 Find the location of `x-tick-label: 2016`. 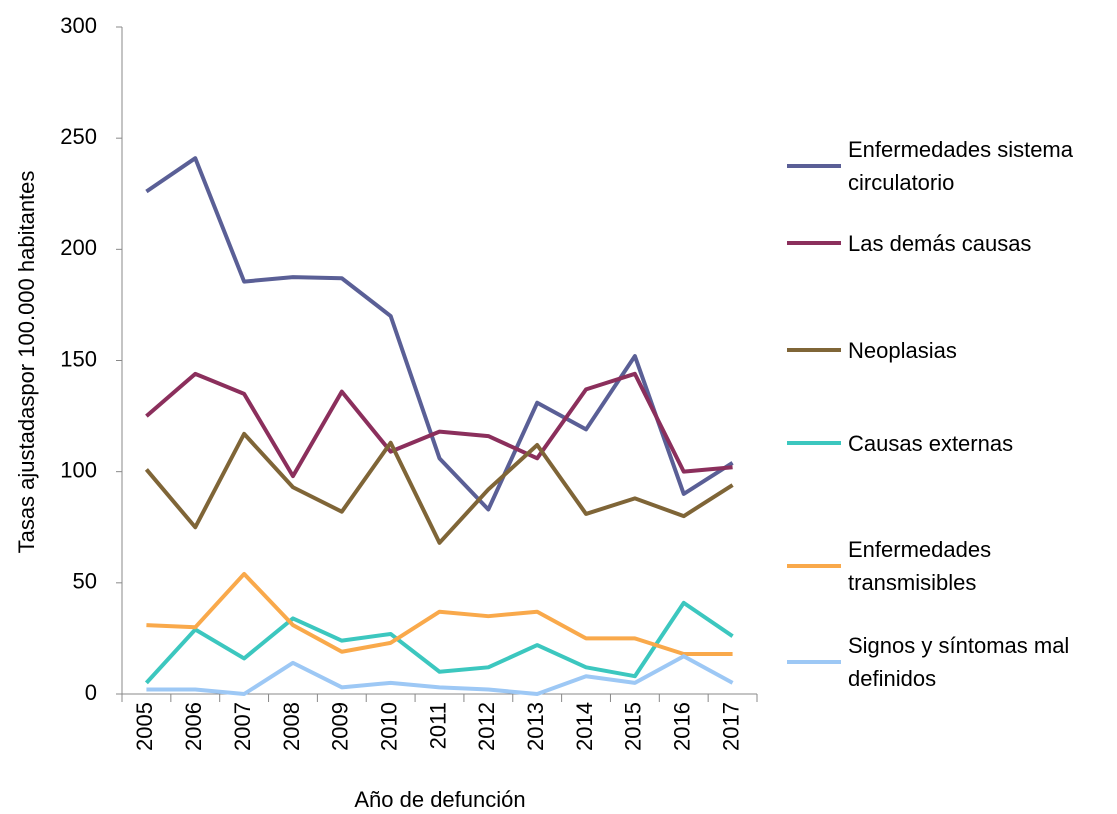

x-tick-label: 2016 is located at coordinates (682, 726).